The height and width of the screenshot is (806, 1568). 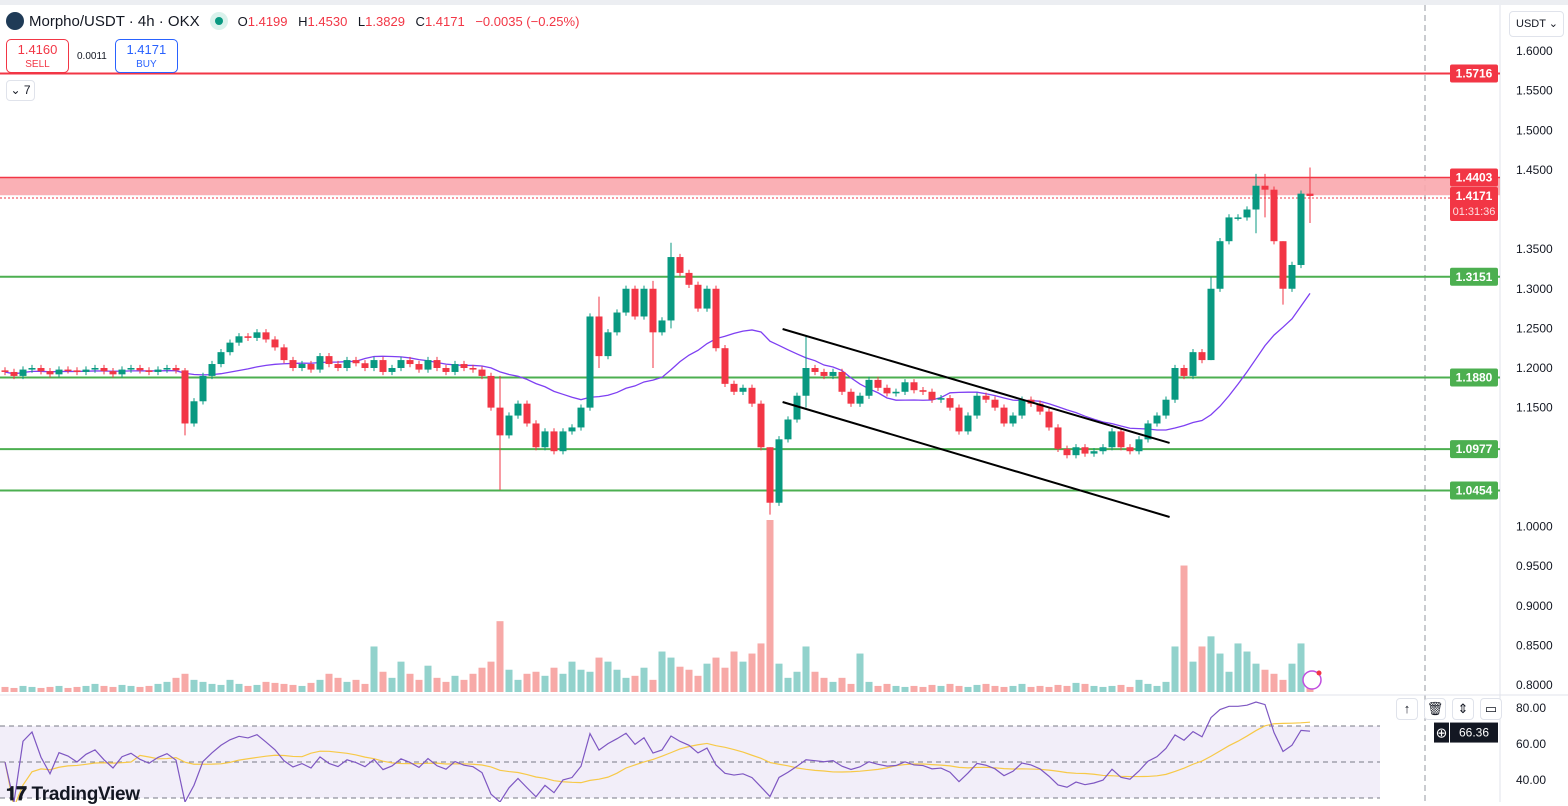 What do you see at coordinates (1463, 709) in the screenshot?
I see `collapse-pane-button: ⇕` at bounding box center [1463, 709].